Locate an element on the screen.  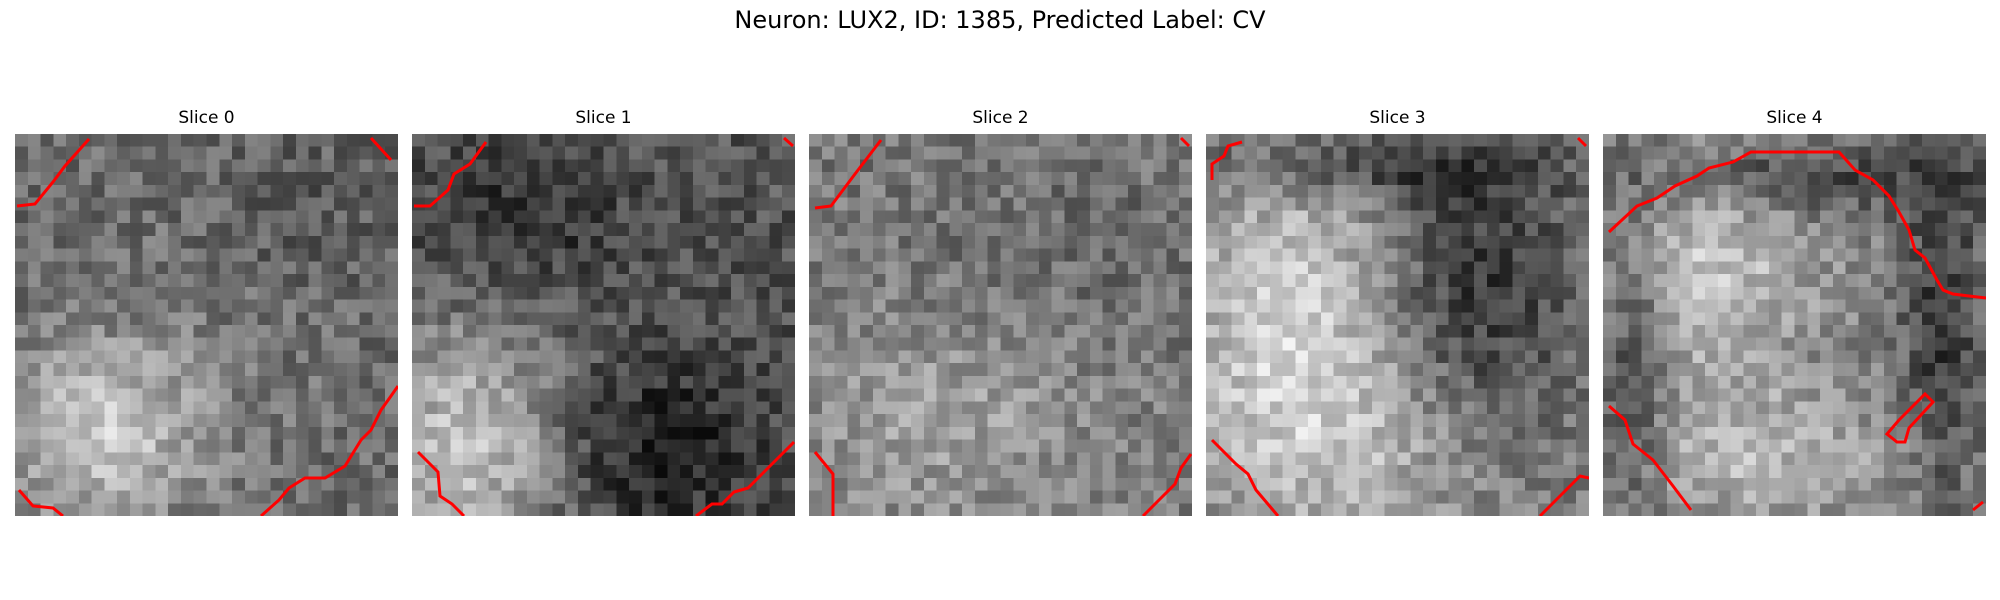
slice-4-grayscale is located at coordinates (1794, 325).